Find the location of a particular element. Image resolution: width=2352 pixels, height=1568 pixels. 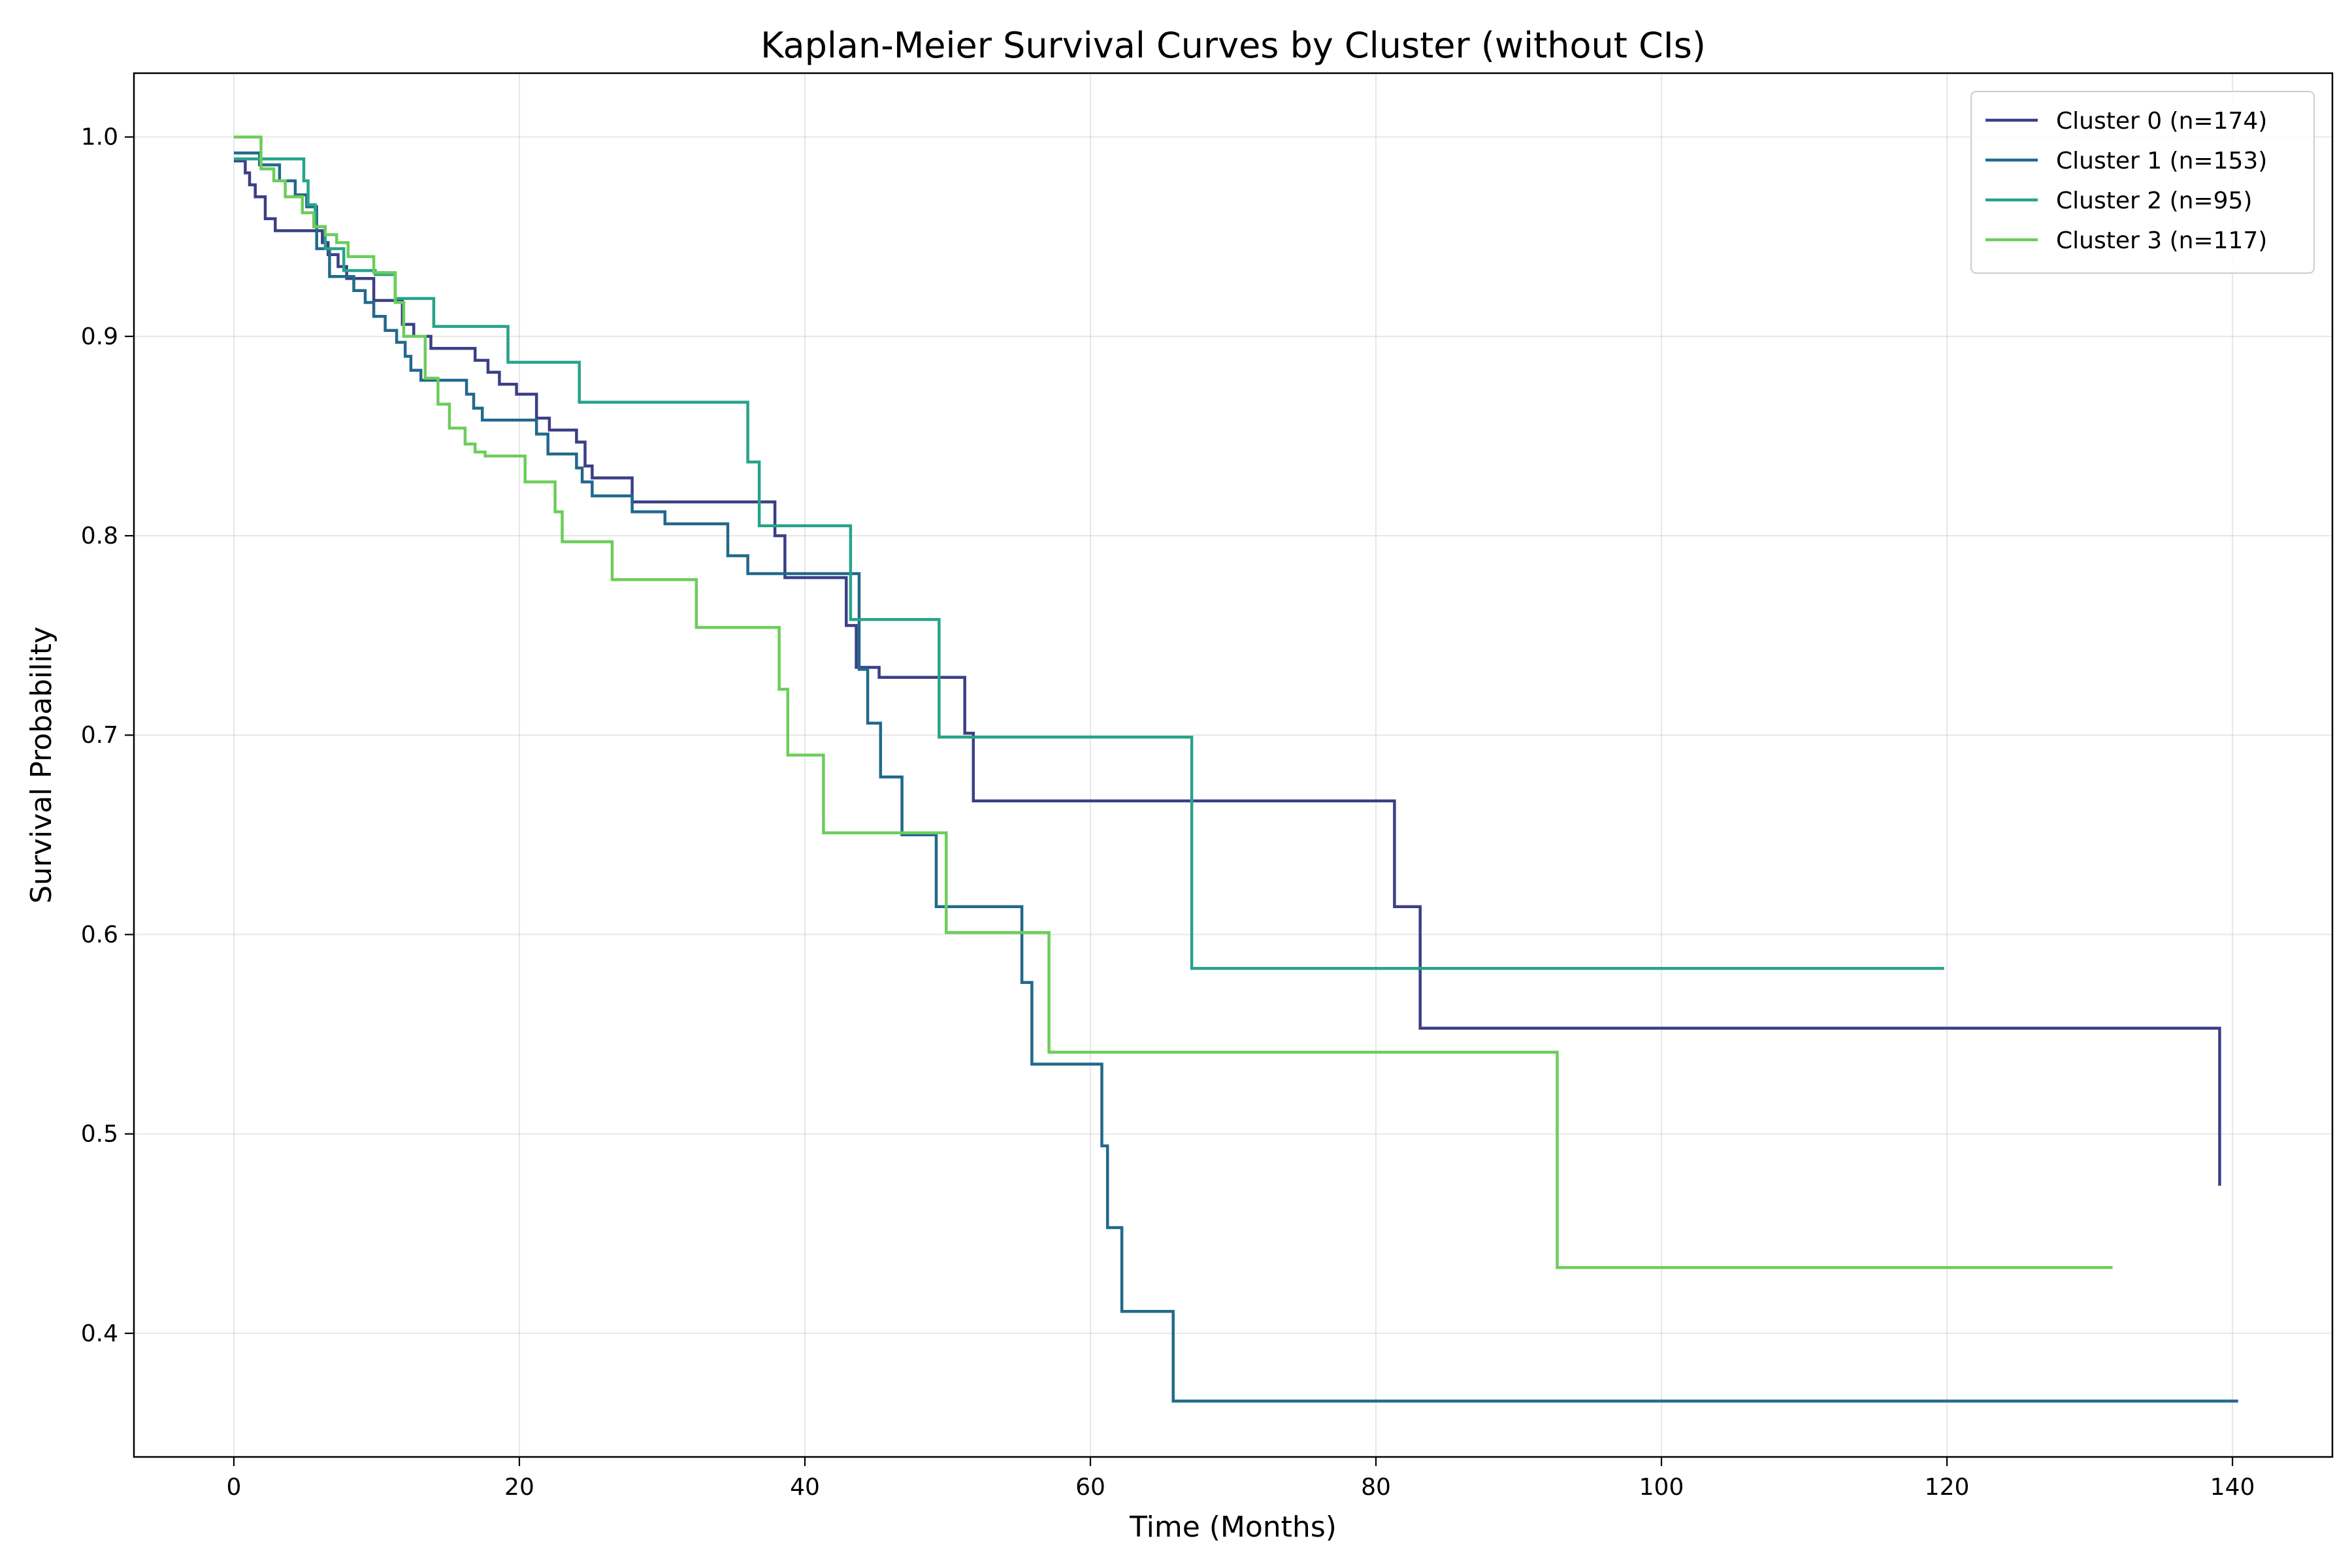

y-tick-label: 0.8 is located at coordinates (99, 536).